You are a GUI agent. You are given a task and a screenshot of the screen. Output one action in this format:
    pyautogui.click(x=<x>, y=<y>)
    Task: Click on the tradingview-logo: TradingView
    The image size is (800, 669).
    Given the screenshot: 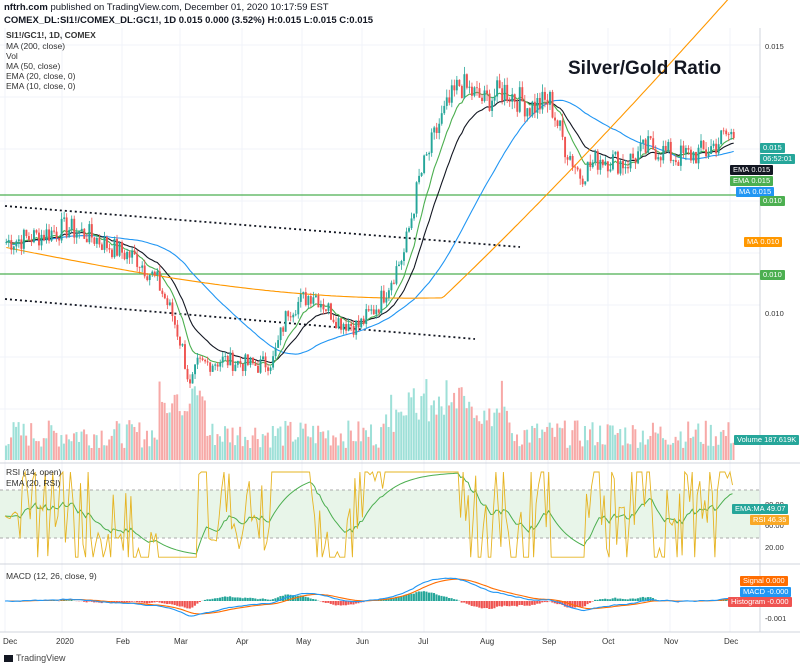 What is the action you would take?
    pyautogui.click(x=35, y=658)
    